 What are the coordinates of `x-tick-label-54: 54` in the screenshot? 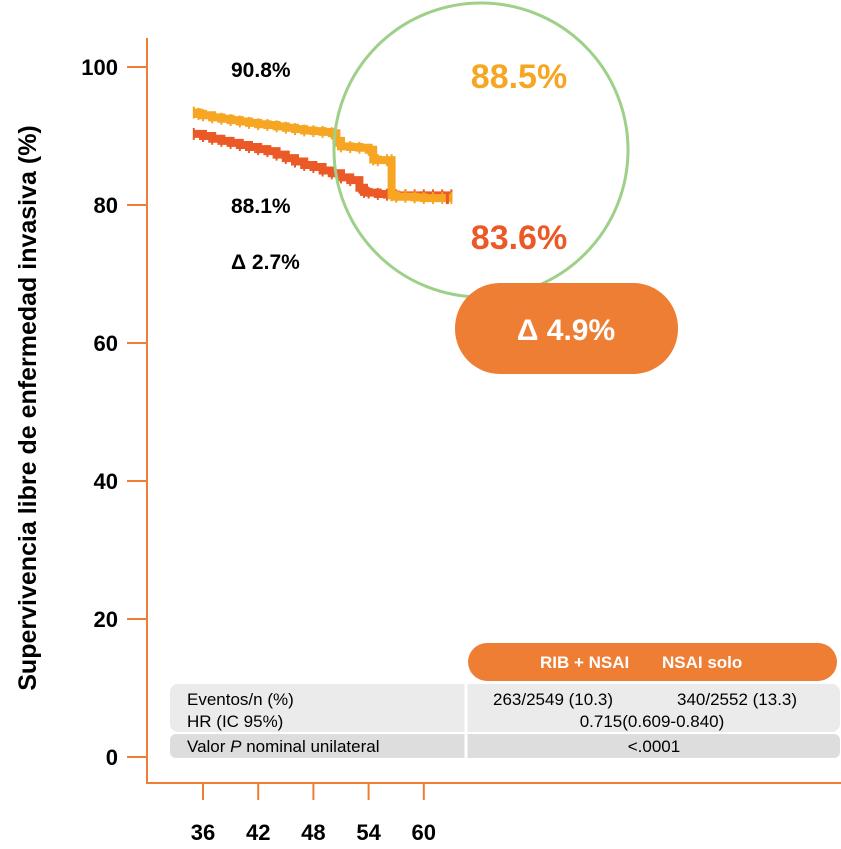 It's located at (368, 832).